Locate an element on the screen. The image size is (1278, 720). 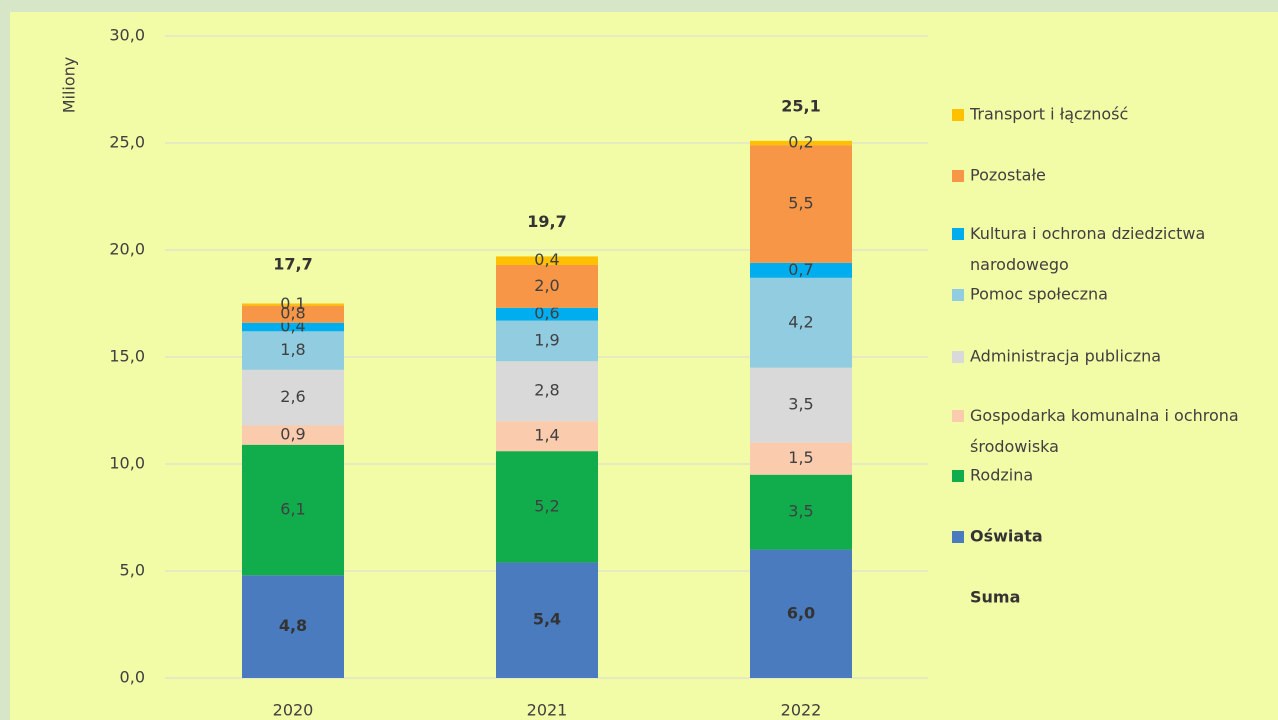
value-label: 4,8 is located at coordinates (293, 625).